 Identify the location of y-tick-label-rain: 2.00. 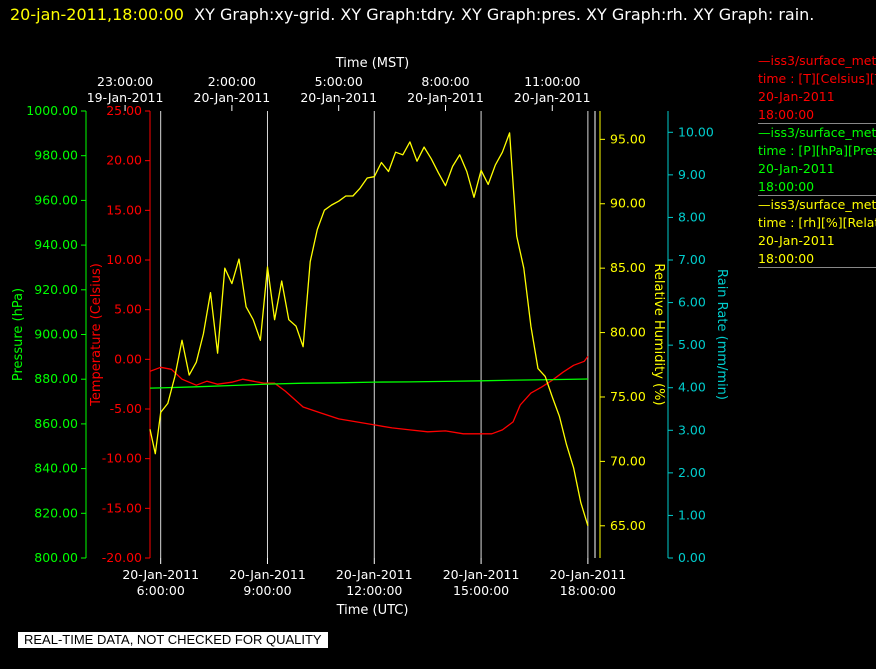
(692, 472).